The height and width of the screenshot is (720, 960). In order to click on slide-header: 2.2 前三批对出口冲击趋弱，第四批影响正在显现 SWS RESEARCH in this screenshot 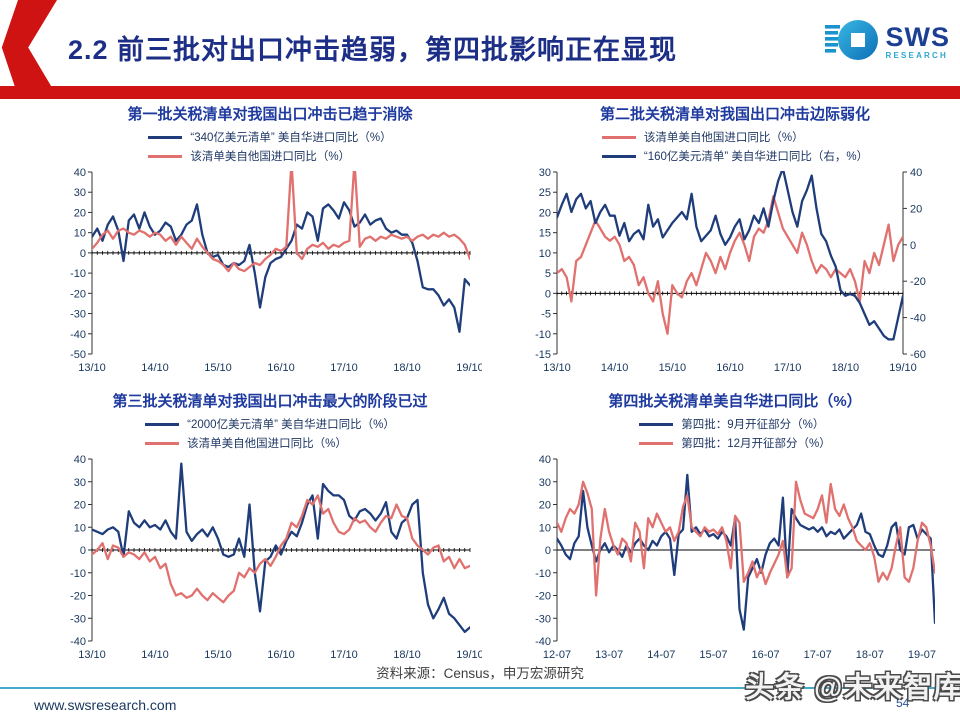, I will do `click(480, 48)`.